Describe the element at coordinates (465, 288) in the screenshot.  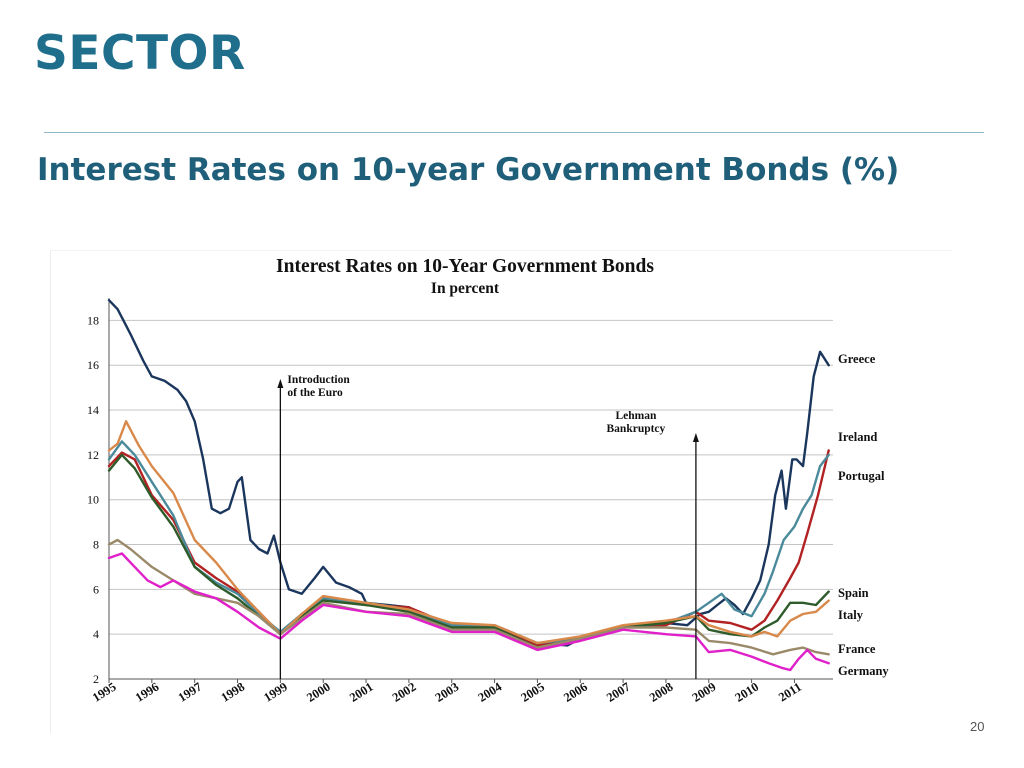
I see `chart-subtitle: In percent` at that location.